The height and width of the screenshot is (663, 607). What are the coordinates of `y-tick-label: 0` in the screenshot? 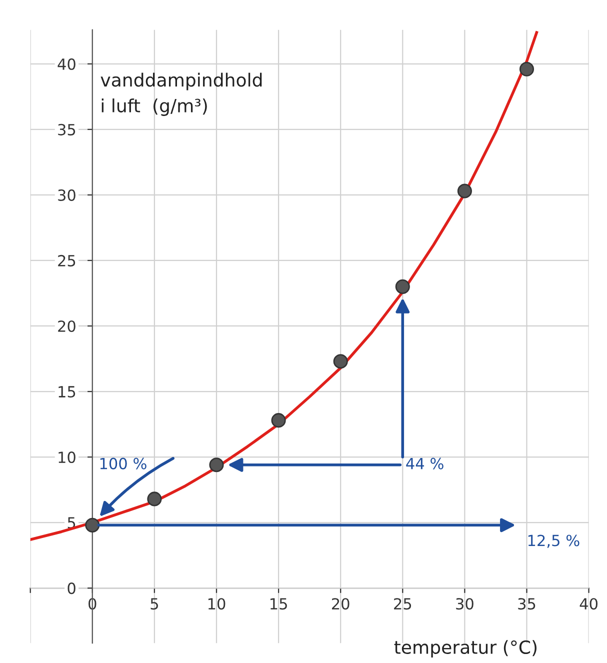 It's located at (72, 588).